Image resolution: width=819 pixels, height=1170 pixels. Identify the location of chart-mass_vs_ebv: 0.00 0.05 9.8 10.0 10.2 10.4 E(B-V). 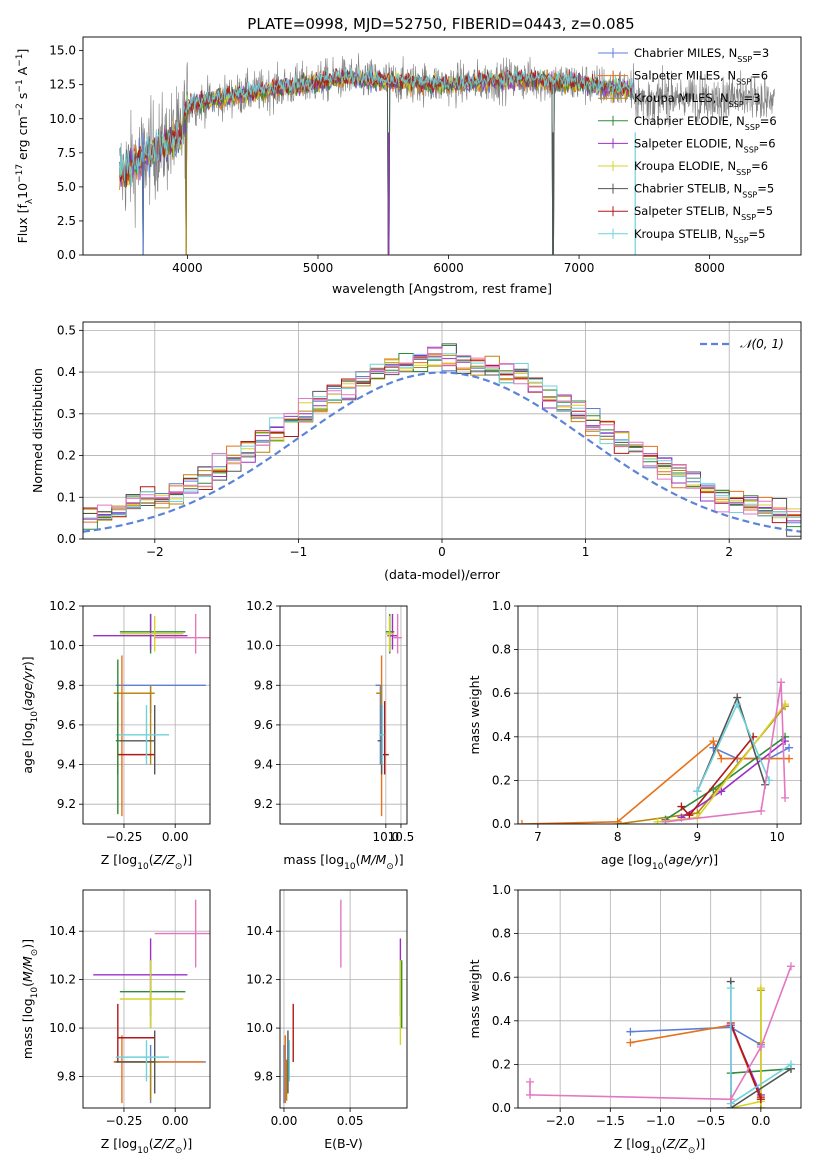
(327, 1020).